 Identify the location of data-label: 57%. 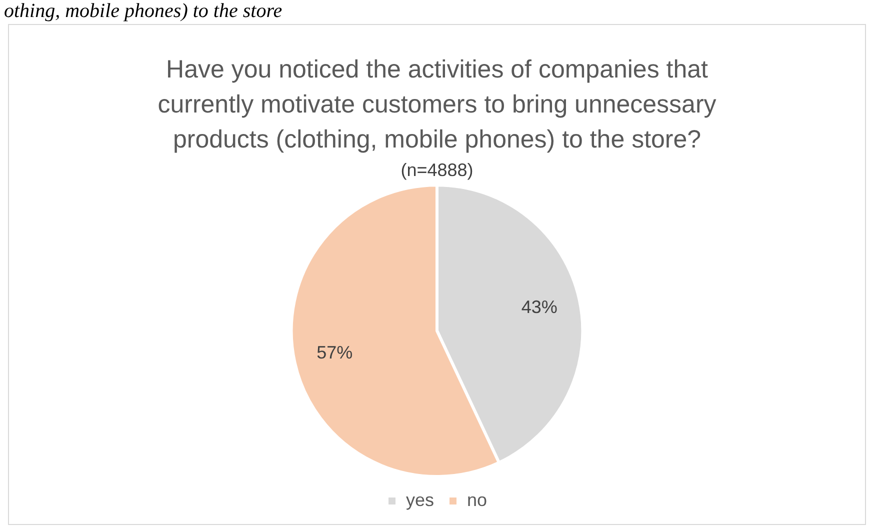
(334, 352).